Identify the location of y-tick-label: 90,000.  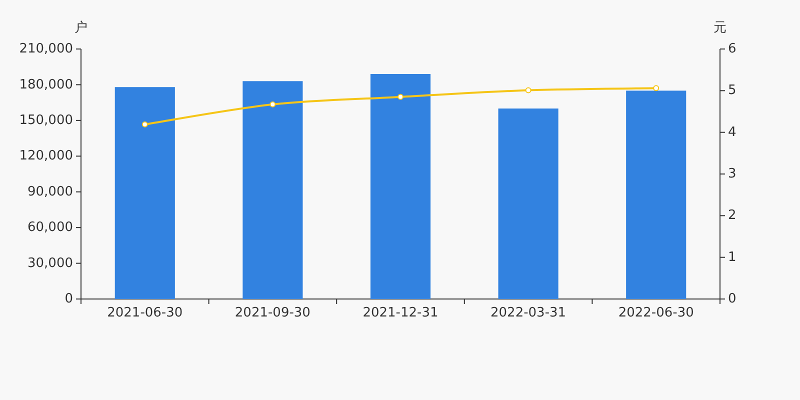
(50, 192).